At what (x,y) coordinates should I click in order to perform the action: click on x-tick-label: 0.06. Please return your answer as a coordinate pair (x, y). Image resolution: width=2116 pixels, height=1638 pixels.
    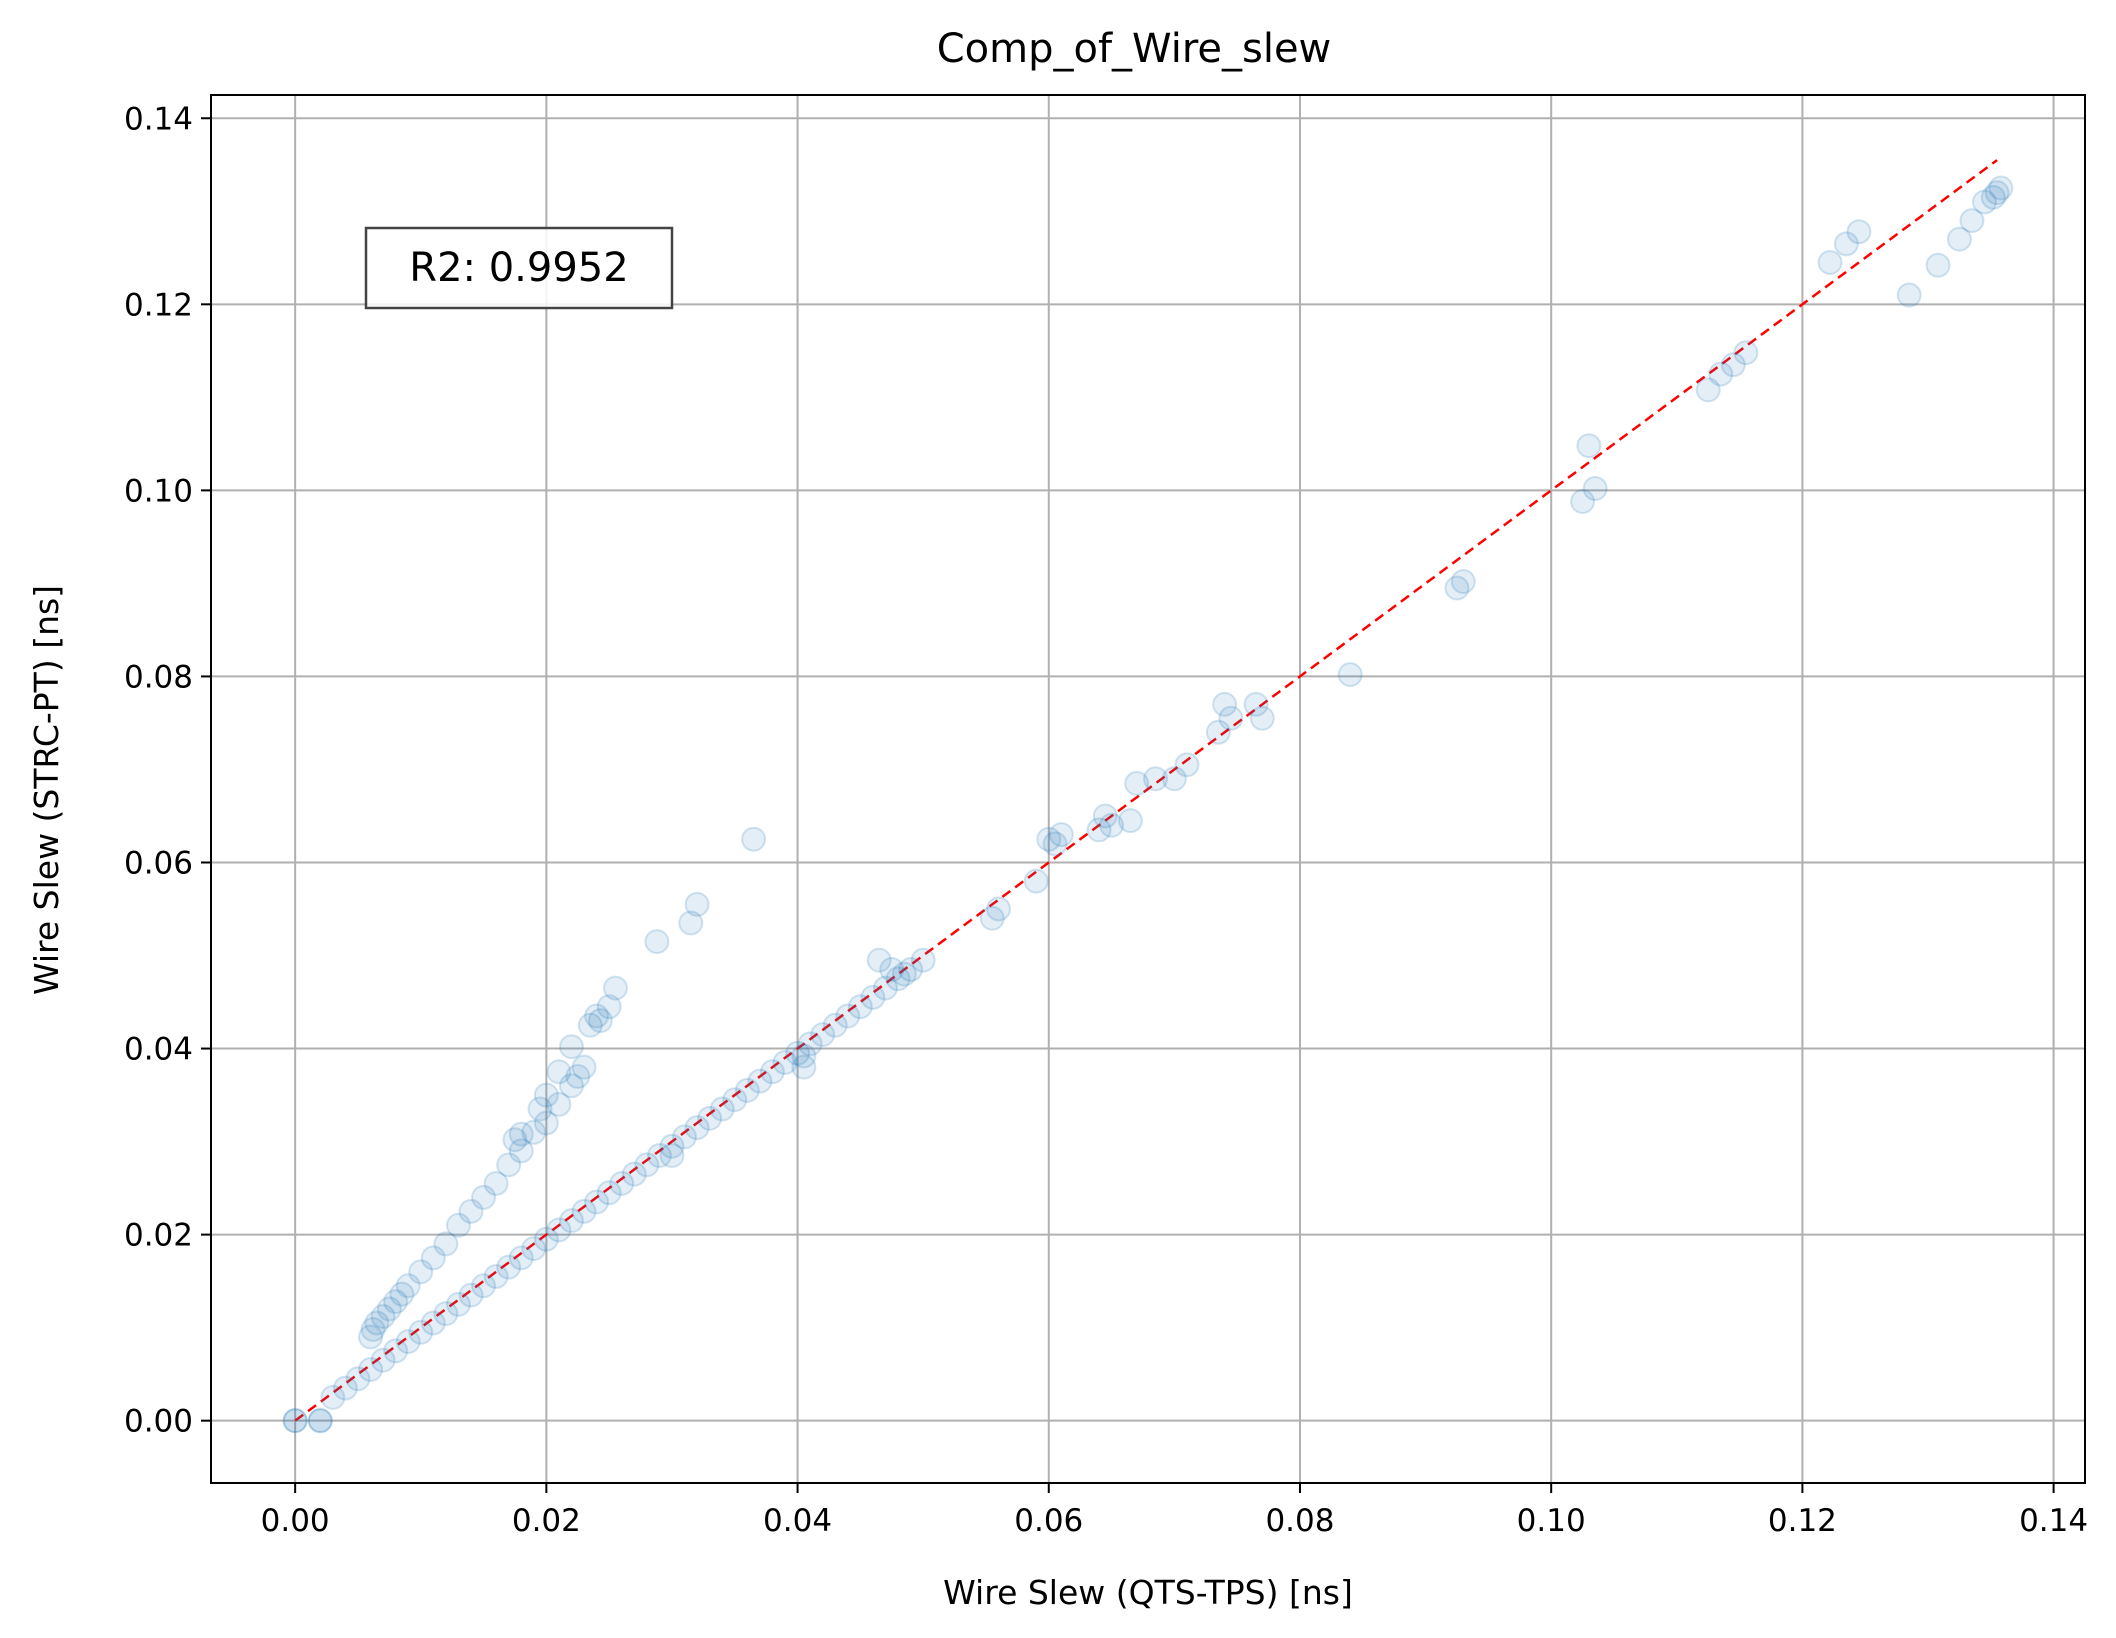
    Looking at the image, I should click on (1048, 1521).